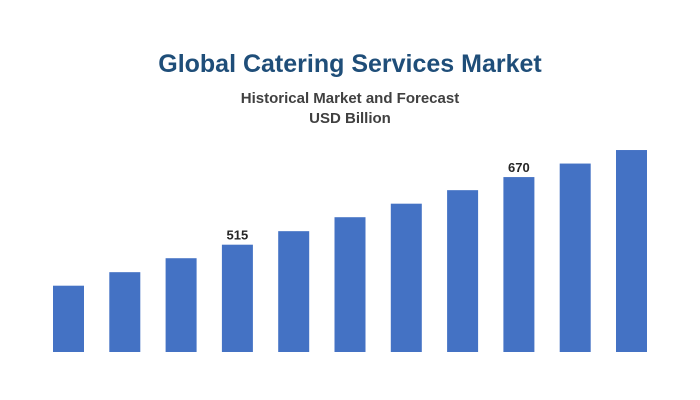  I want to click on chart-unit: USD Billion, so click(350, 118).